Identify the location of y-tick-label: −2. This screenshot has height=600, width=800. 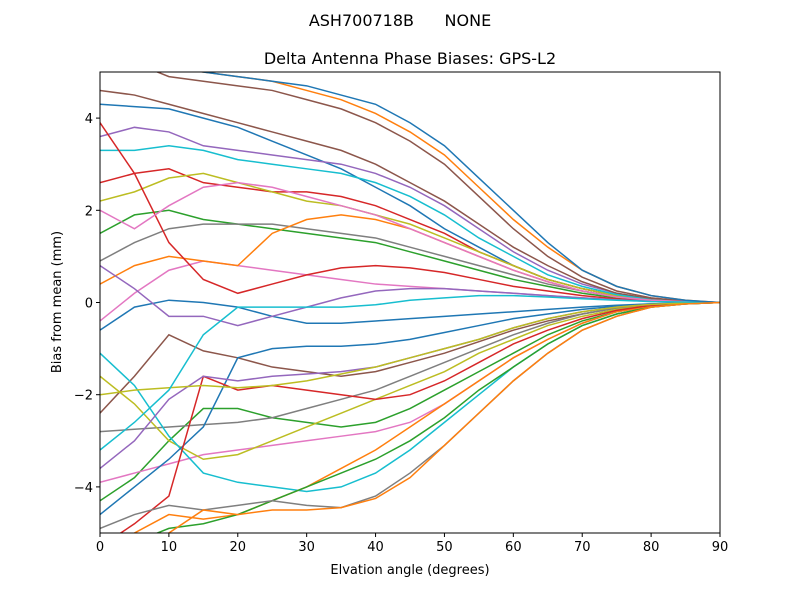
(83, 396).